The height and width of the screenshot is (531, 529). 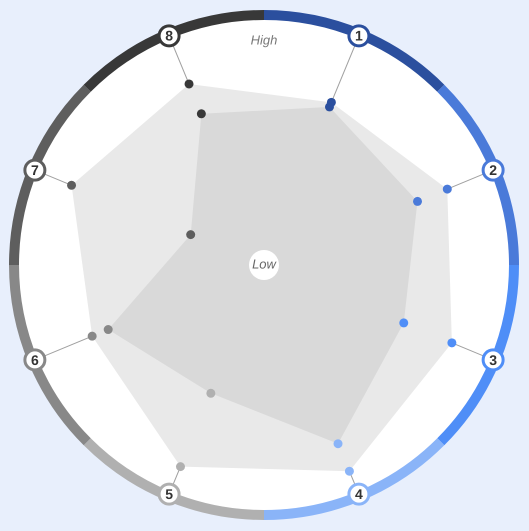 I want to click on spoke-label: 4, so click(x=359, y=494).